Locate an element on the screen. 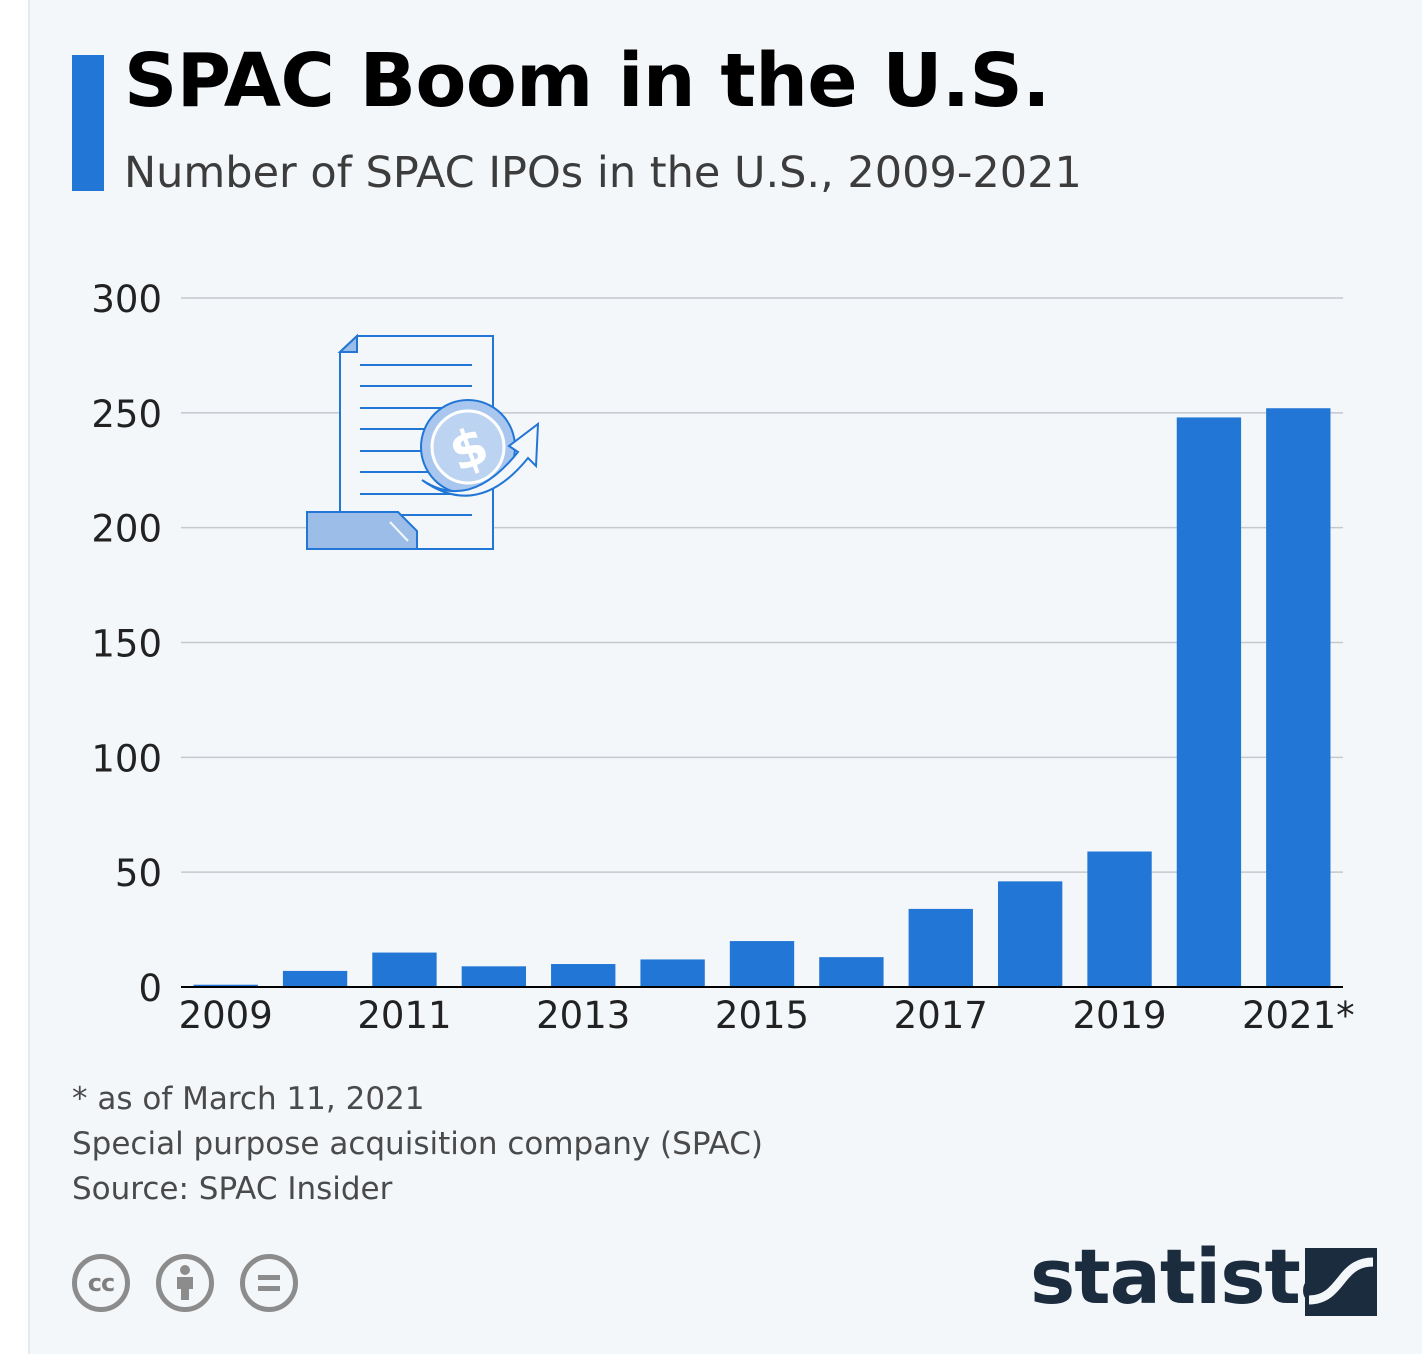  y-axis-ticks: 0 50 100 150 200 250 300 is located at coordinates (126, 644).